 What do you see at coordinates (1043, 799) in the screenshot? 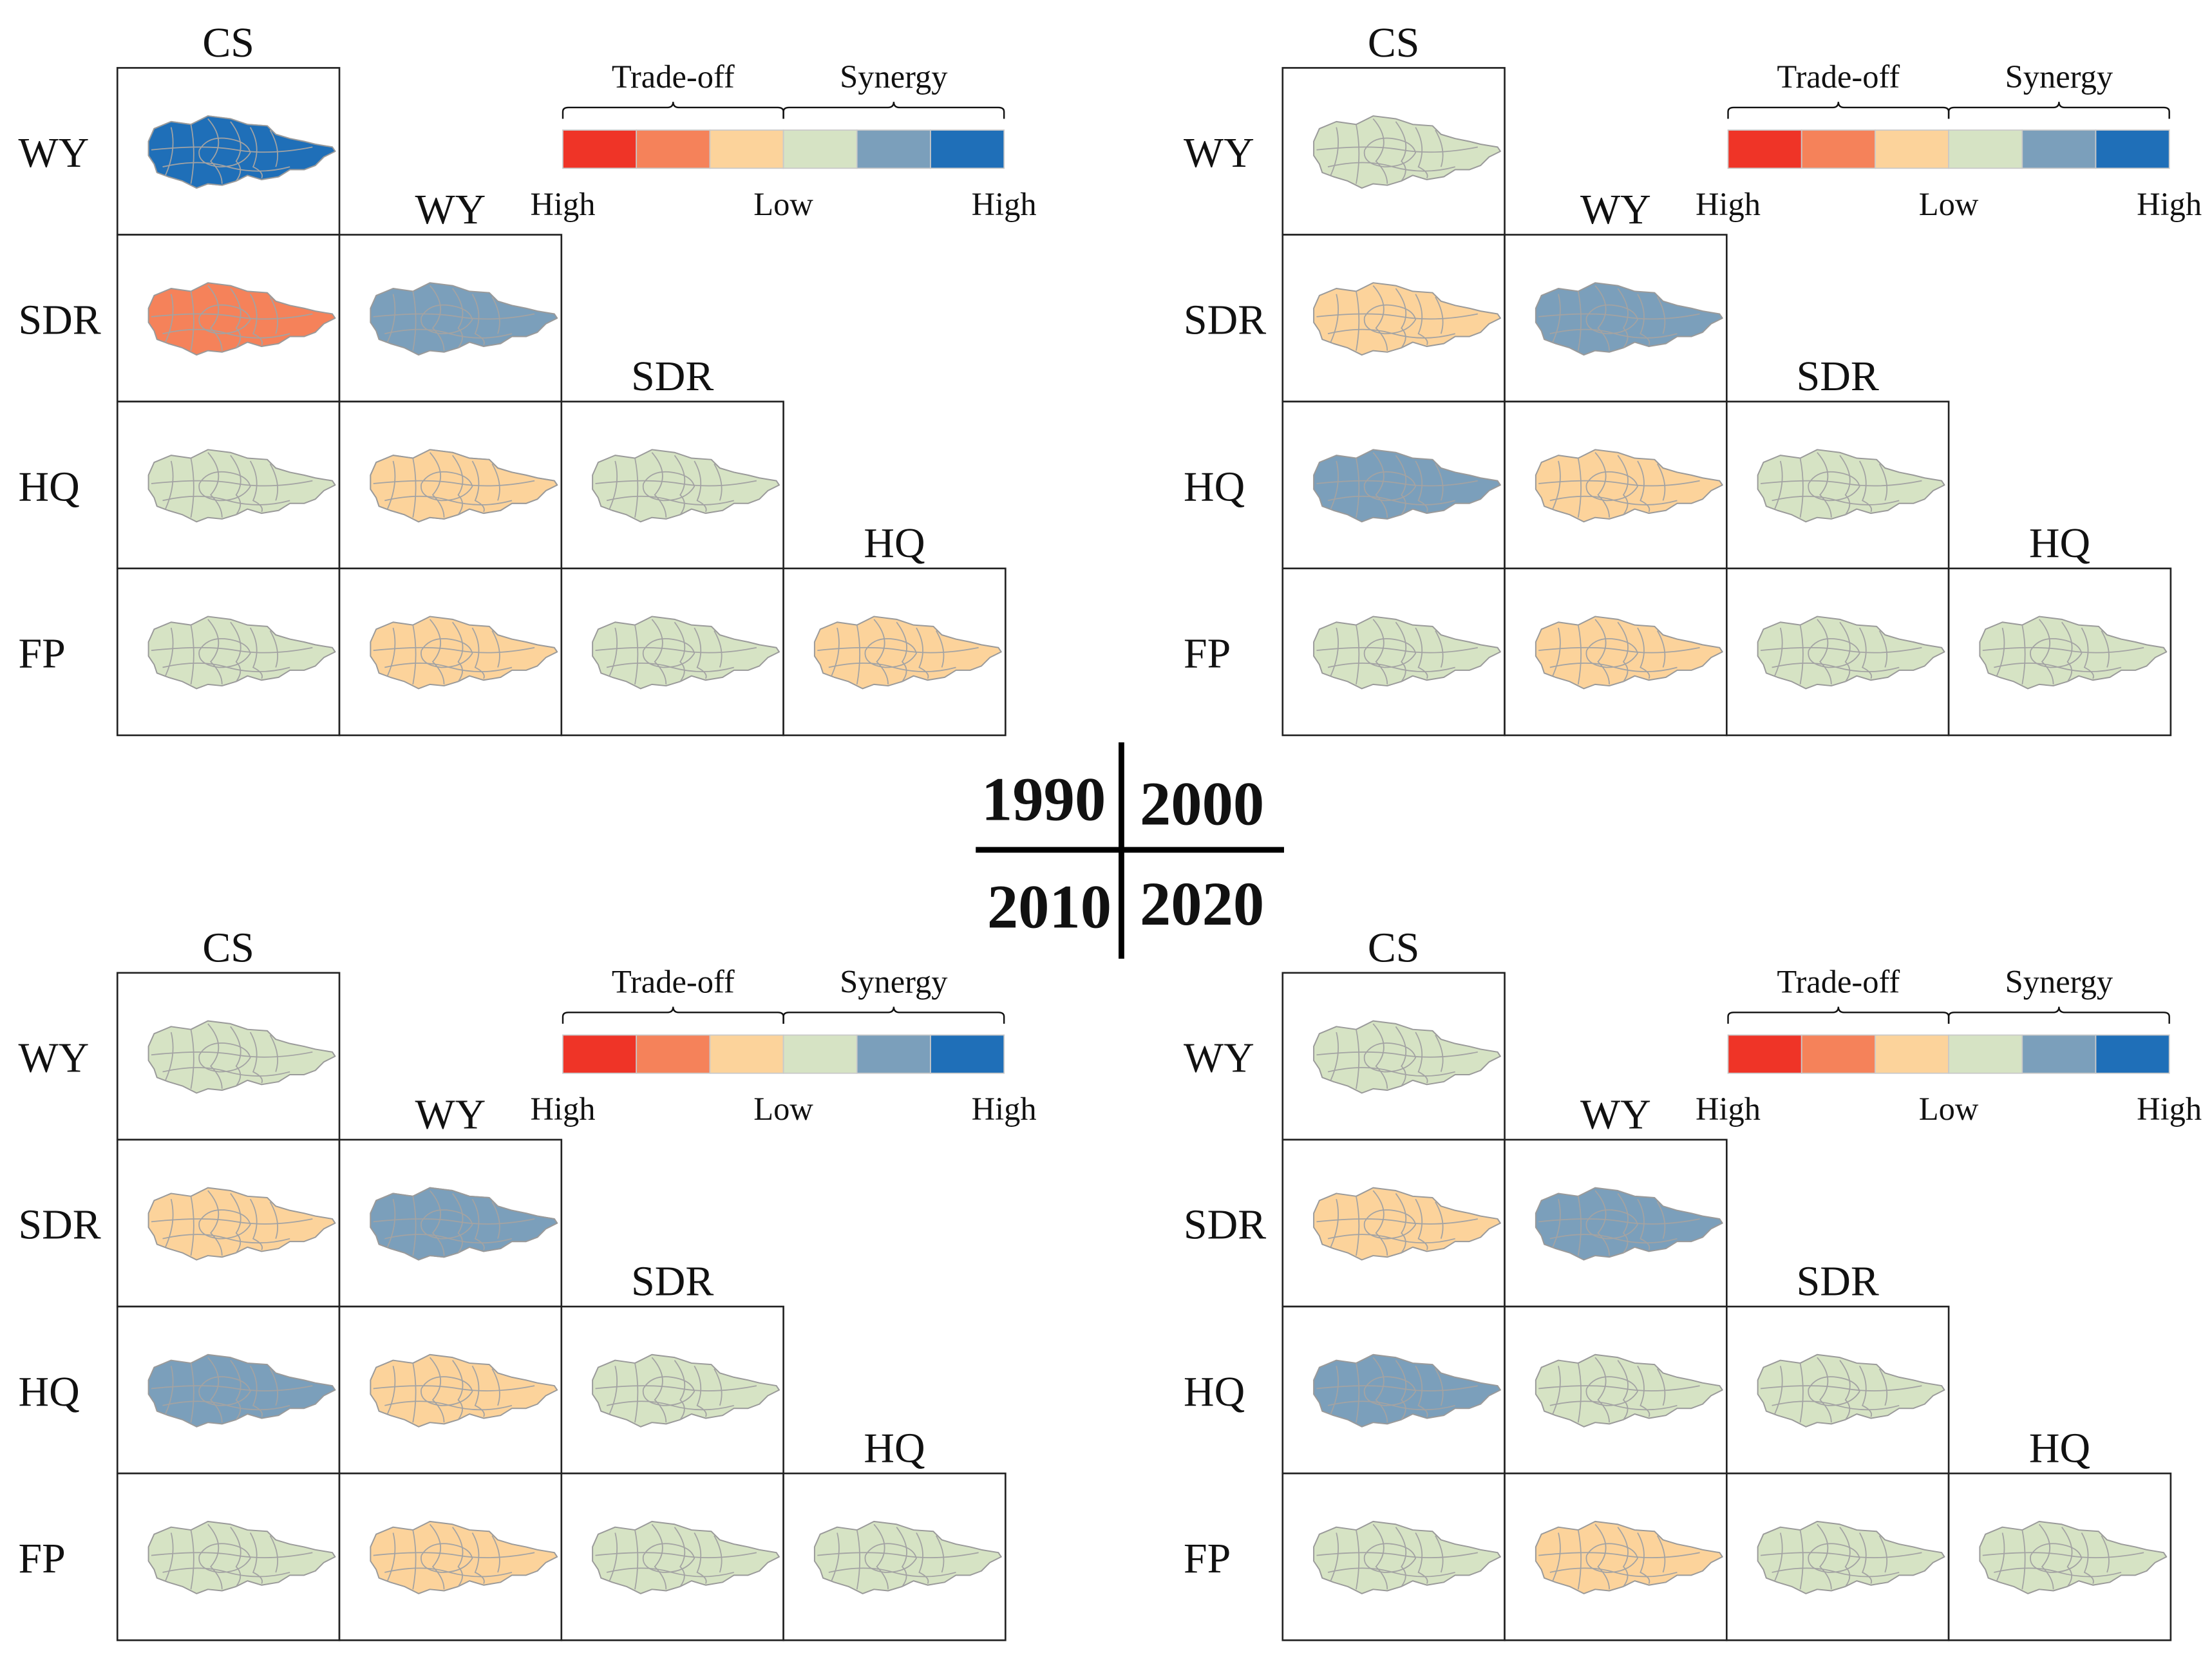
I see `year-label-1990: 1990` at bounding box center [1043, 799].